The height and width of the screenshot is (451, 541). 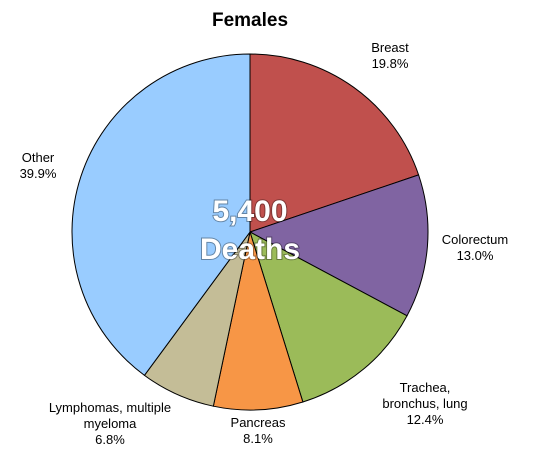 What do you see at coordinates (390, 63) in the screenshot?
I see `value-label: 19.8%` at bounding box center [390, 63].